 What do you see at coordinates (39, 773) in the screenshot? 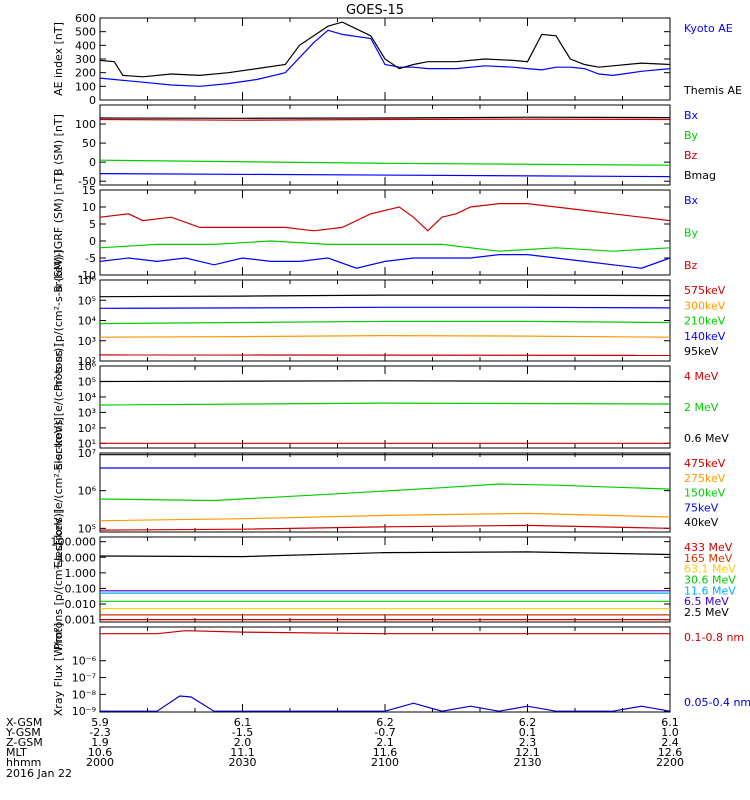
I see `footer-date: 2016 Jan 22` at bounding box center [39, 773].